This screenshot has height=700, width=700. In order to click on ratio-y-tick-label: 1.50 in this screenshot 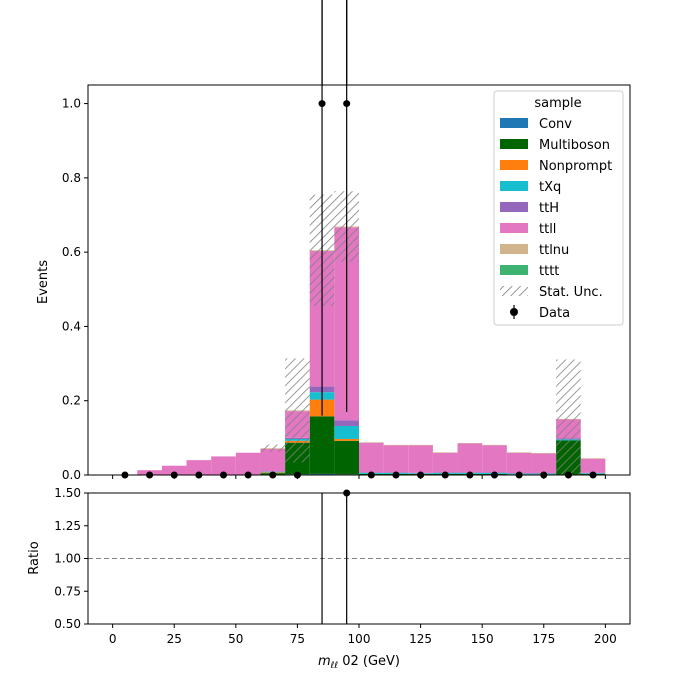, I will do `click(67, 493)`.